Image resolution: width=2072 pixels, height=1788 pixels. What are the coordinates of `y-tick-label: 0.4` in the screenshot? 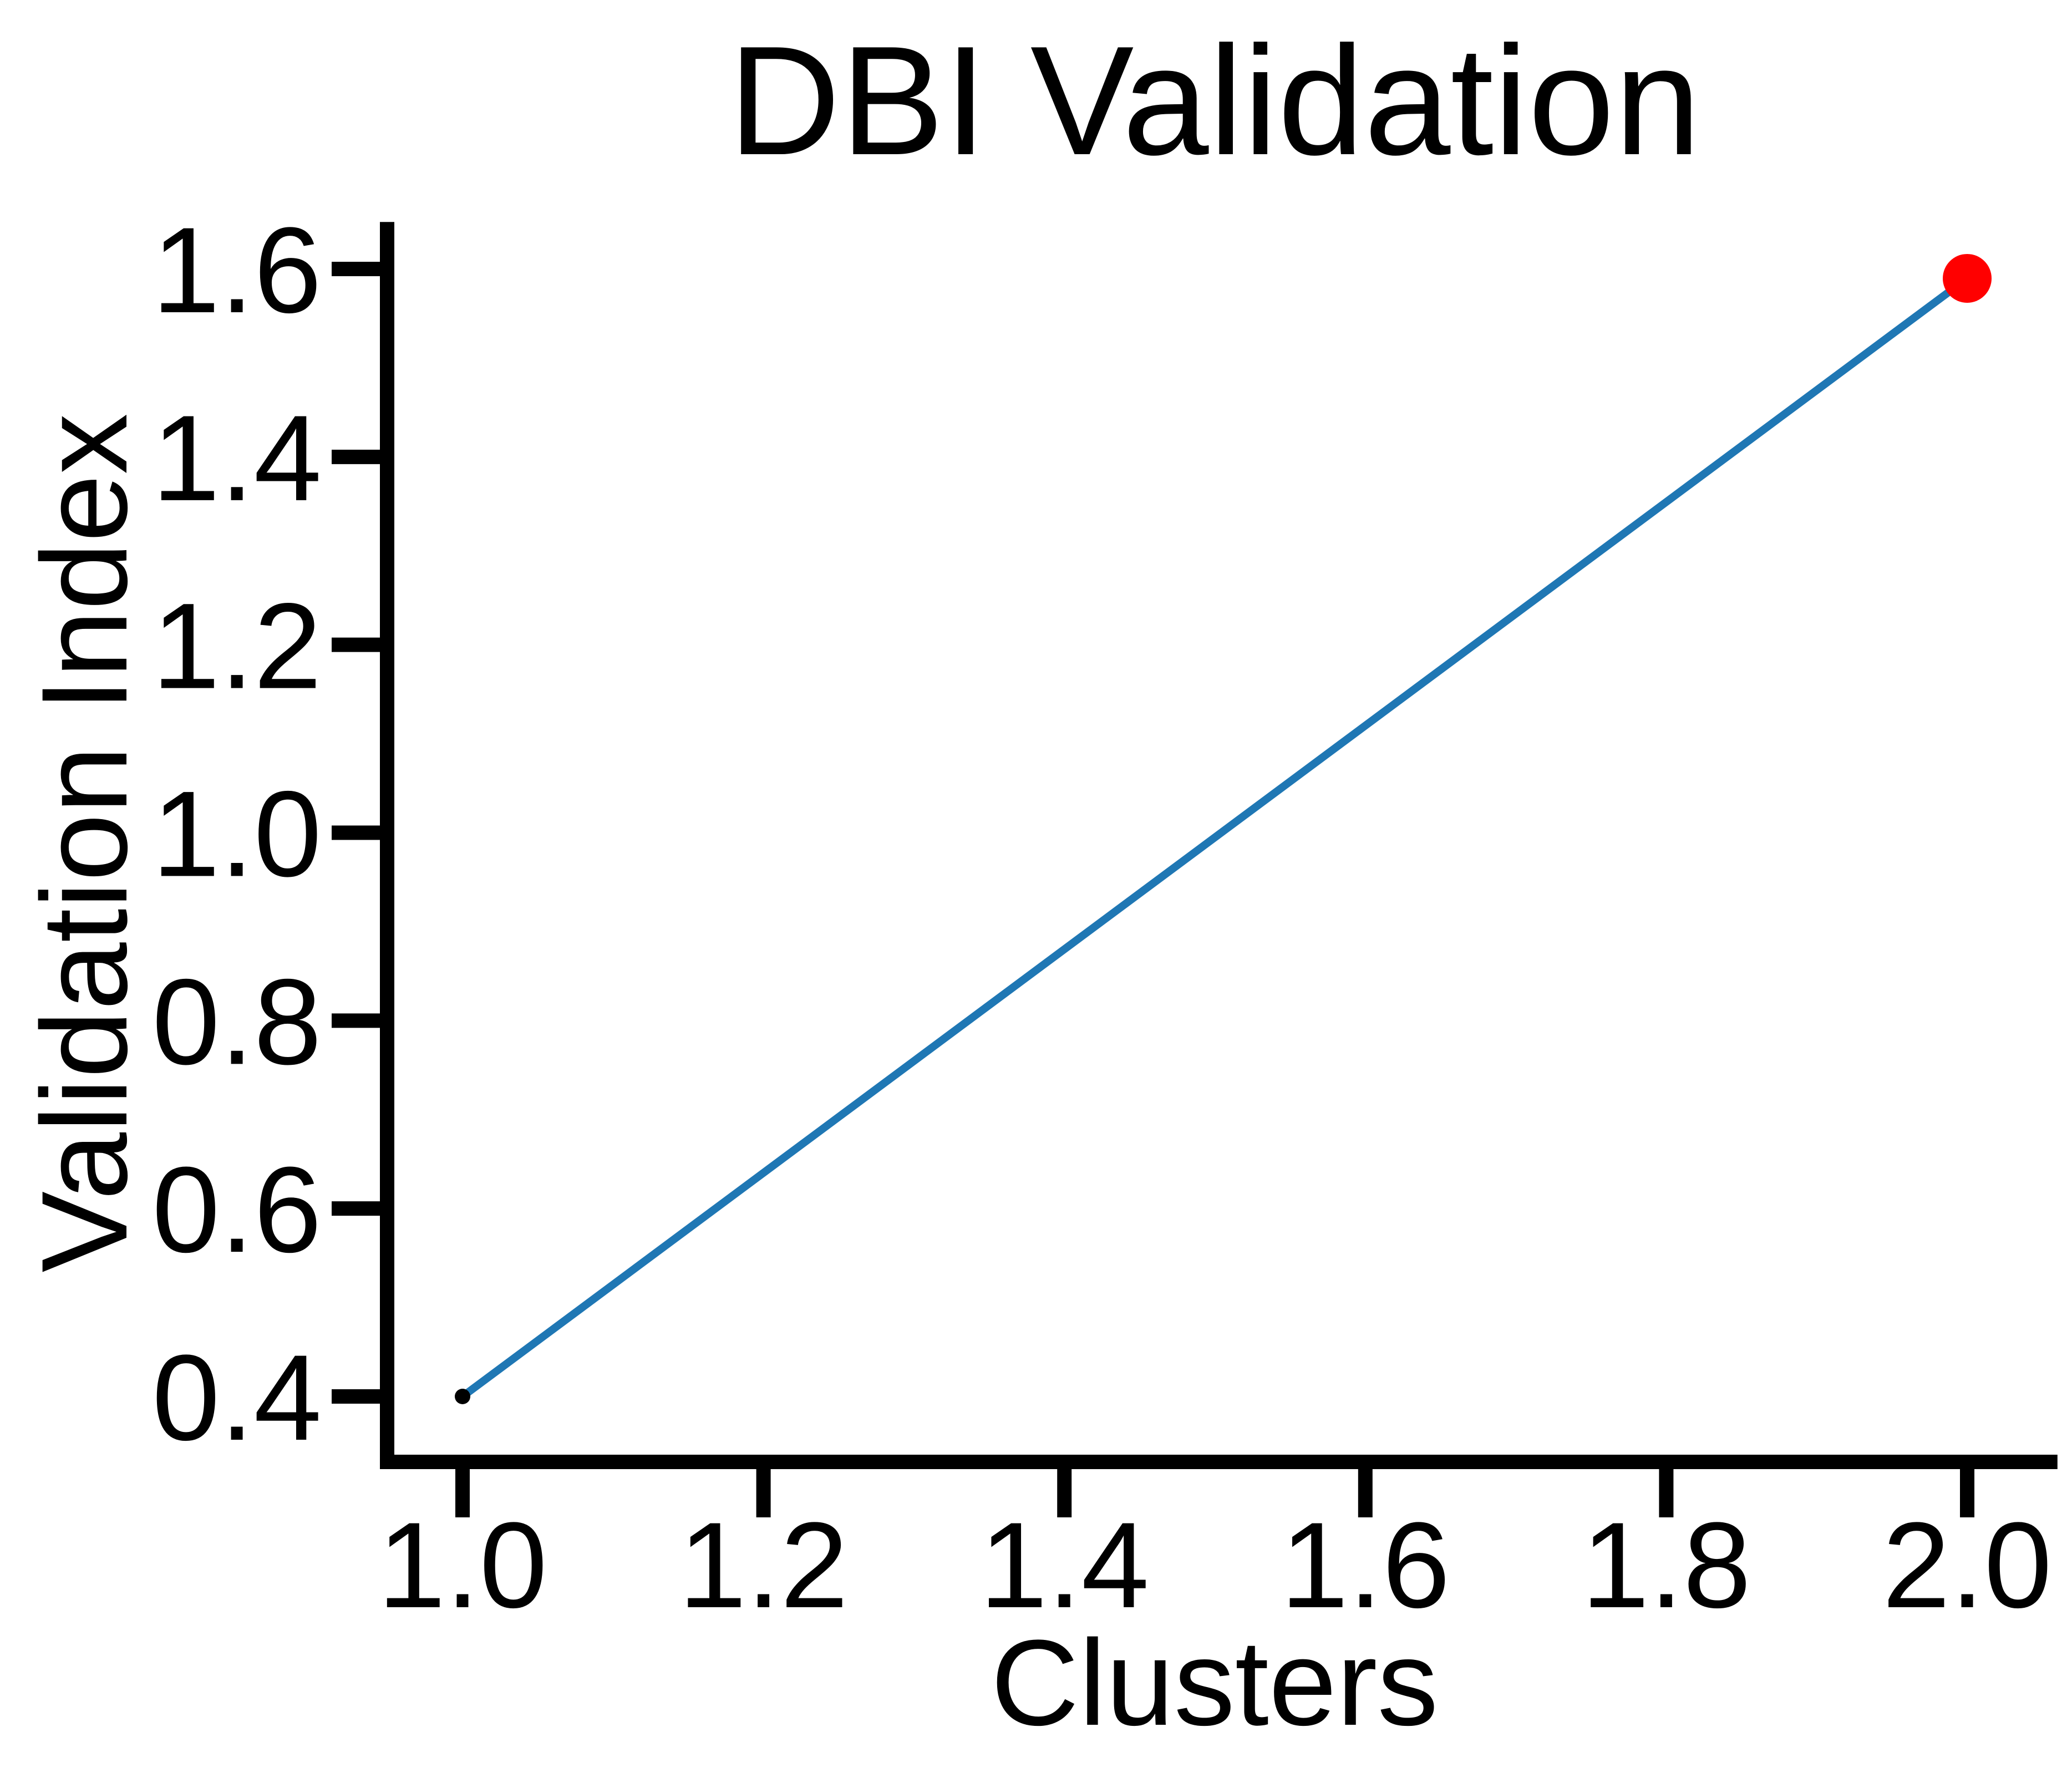 It's located at (237, 1397).